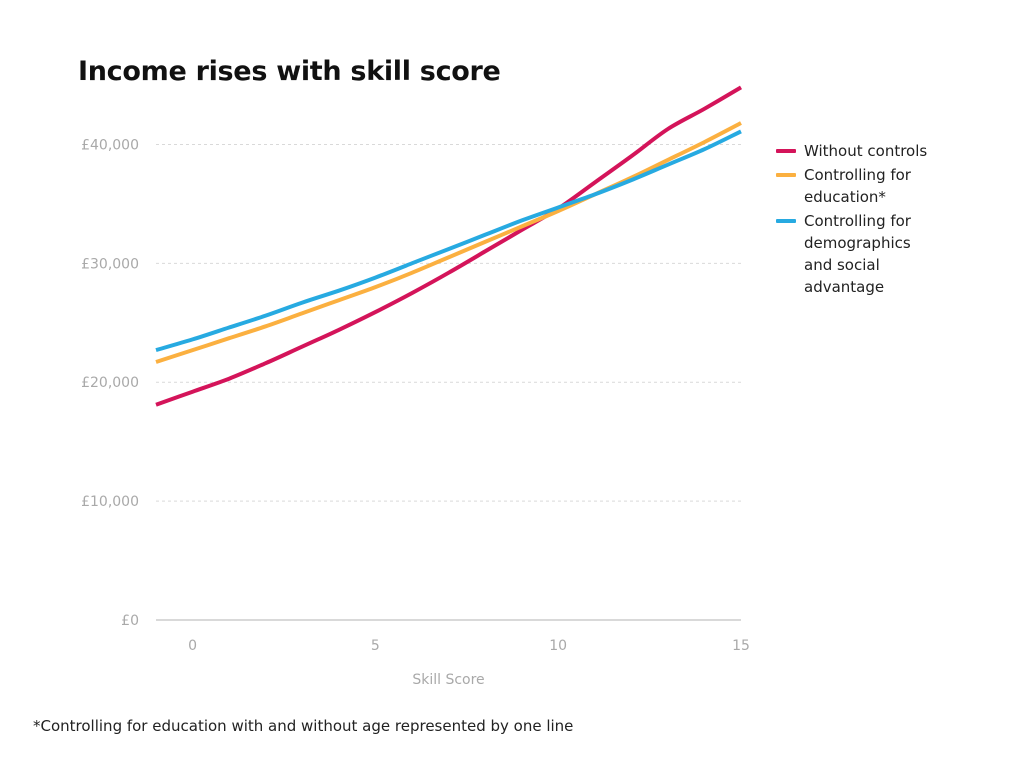 This screenshot has width=1024, height=767. I want to click on y-tick-label: £20,000, so click(110, 383).